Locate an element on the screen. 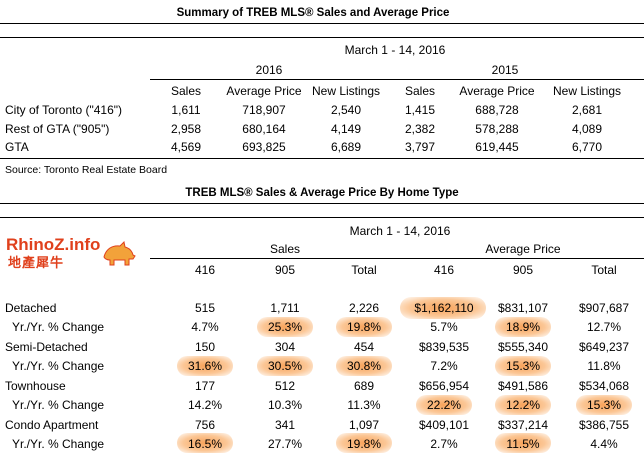 Image resolution: width=644 pixels, height=454 pixels. table-cell: $555,340 is located at coordinates (523, 347).